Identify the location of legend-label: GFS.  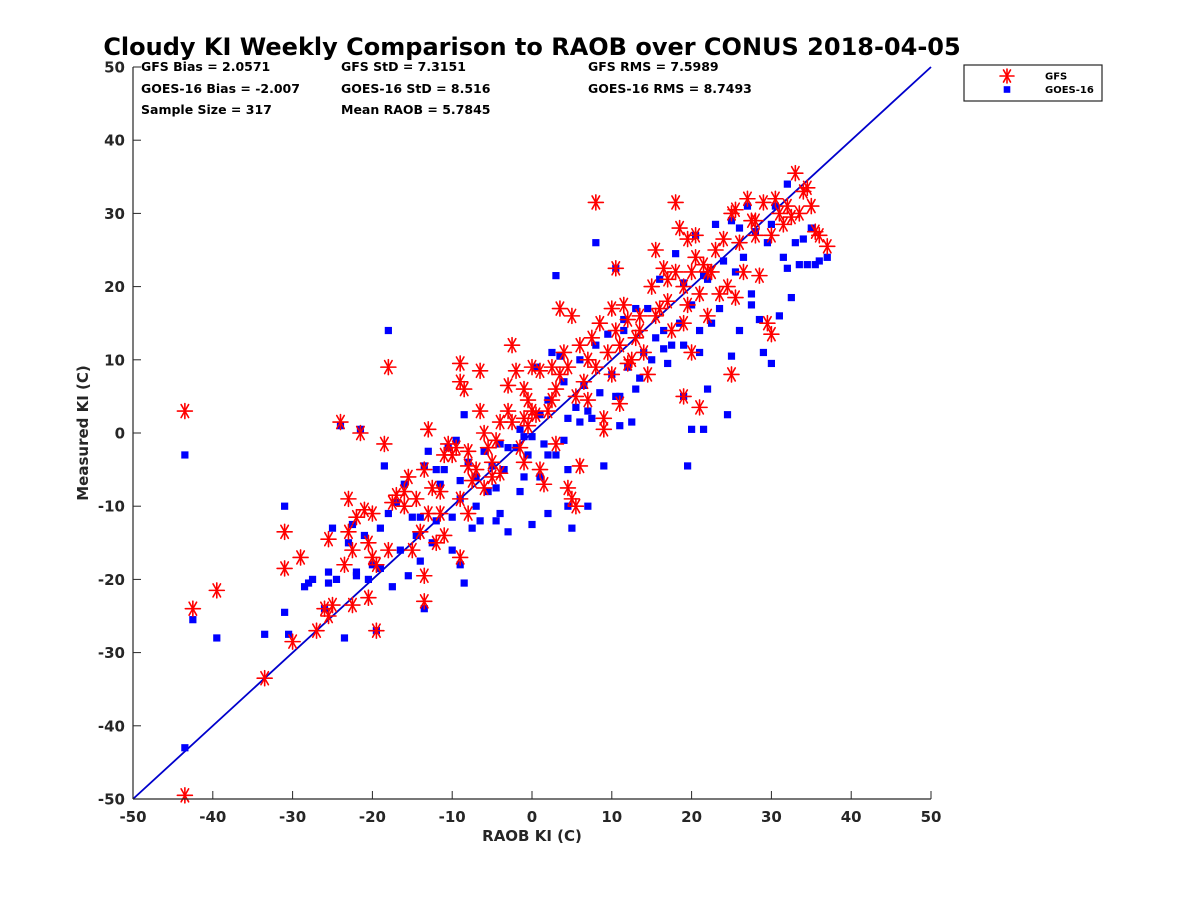
(1056, 77).